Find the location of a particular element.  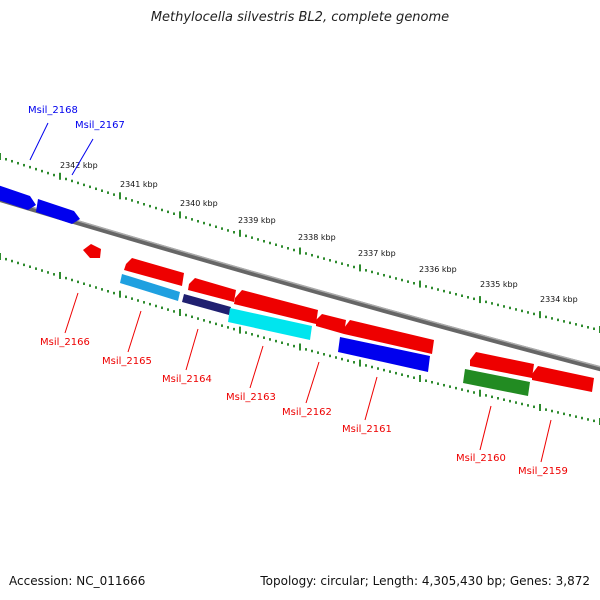

feature-bar-green is located at coordinates (496, 382).